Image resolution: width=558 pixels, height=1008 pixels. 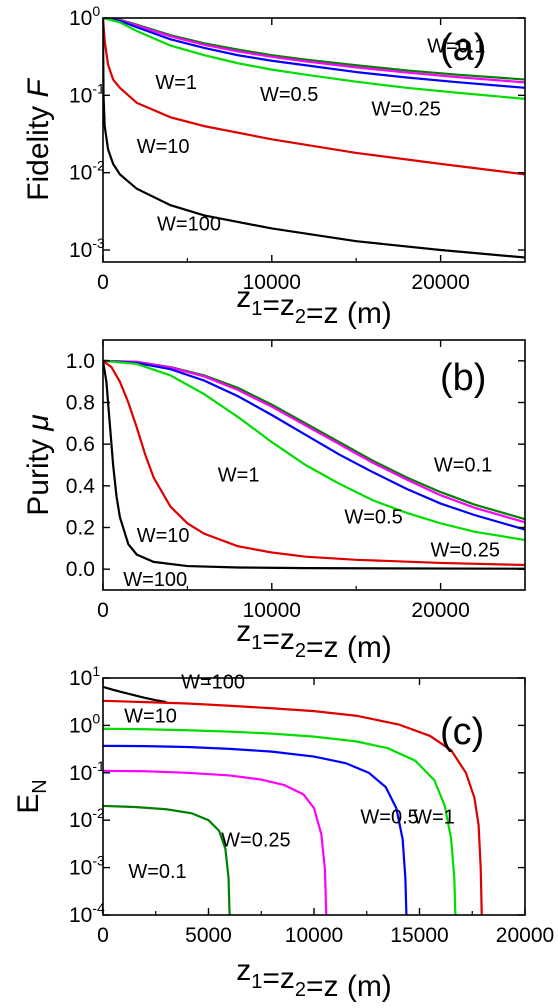 What do you see at coordinates (463, 378) in the screenshot?
I see `panel-tag: (b)` at bounding box center [463, 378].